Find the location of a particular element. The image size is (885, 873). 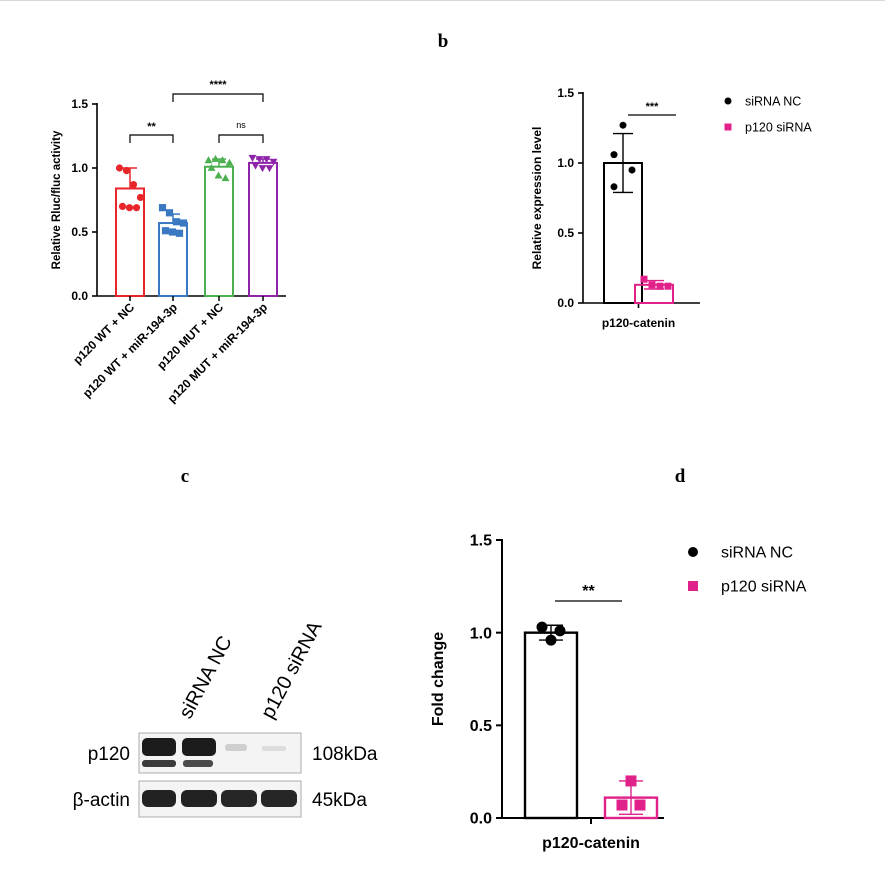

blot-strip-beta-actin is located at coordinates (220, 799).